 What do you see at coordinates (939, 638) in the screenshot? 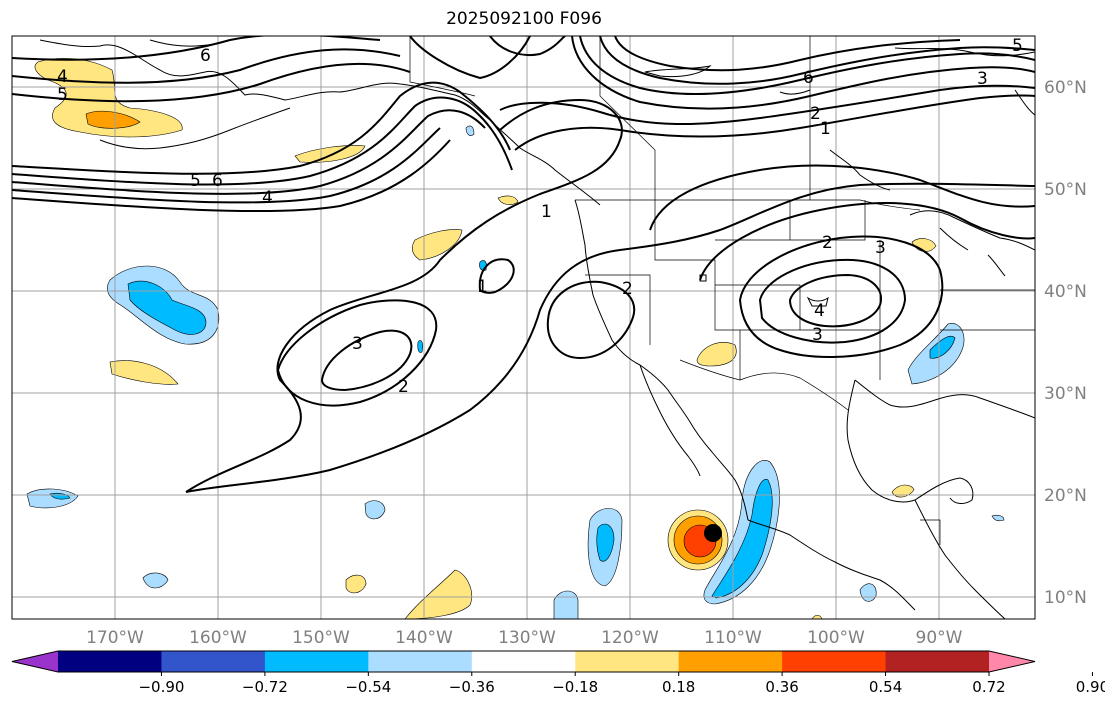
I see `lon-tick-label: 90°W` at bounding box center [939, 638].